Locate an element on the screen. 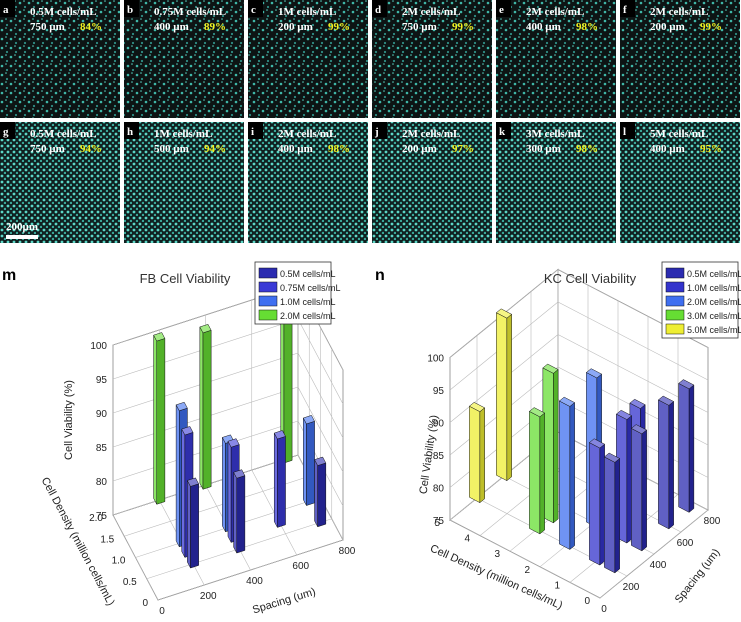  spacing-text: 400 µm is located at coordinates (171, 27).